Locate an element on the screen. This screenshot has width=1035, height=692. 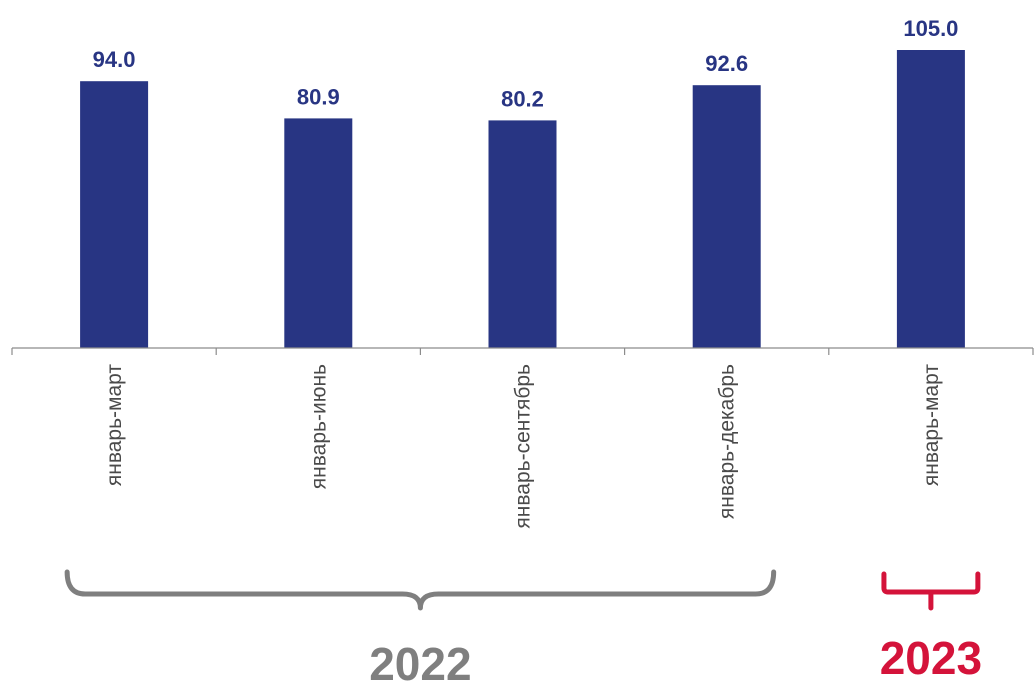
year-label: 2022 is located at coordinates (420, 664).